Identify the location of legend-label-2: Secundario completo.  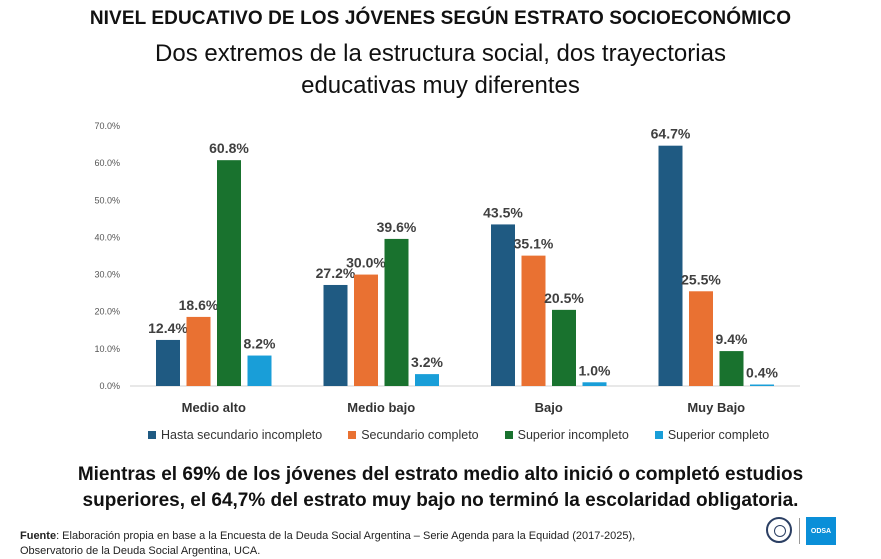
(420, 435).